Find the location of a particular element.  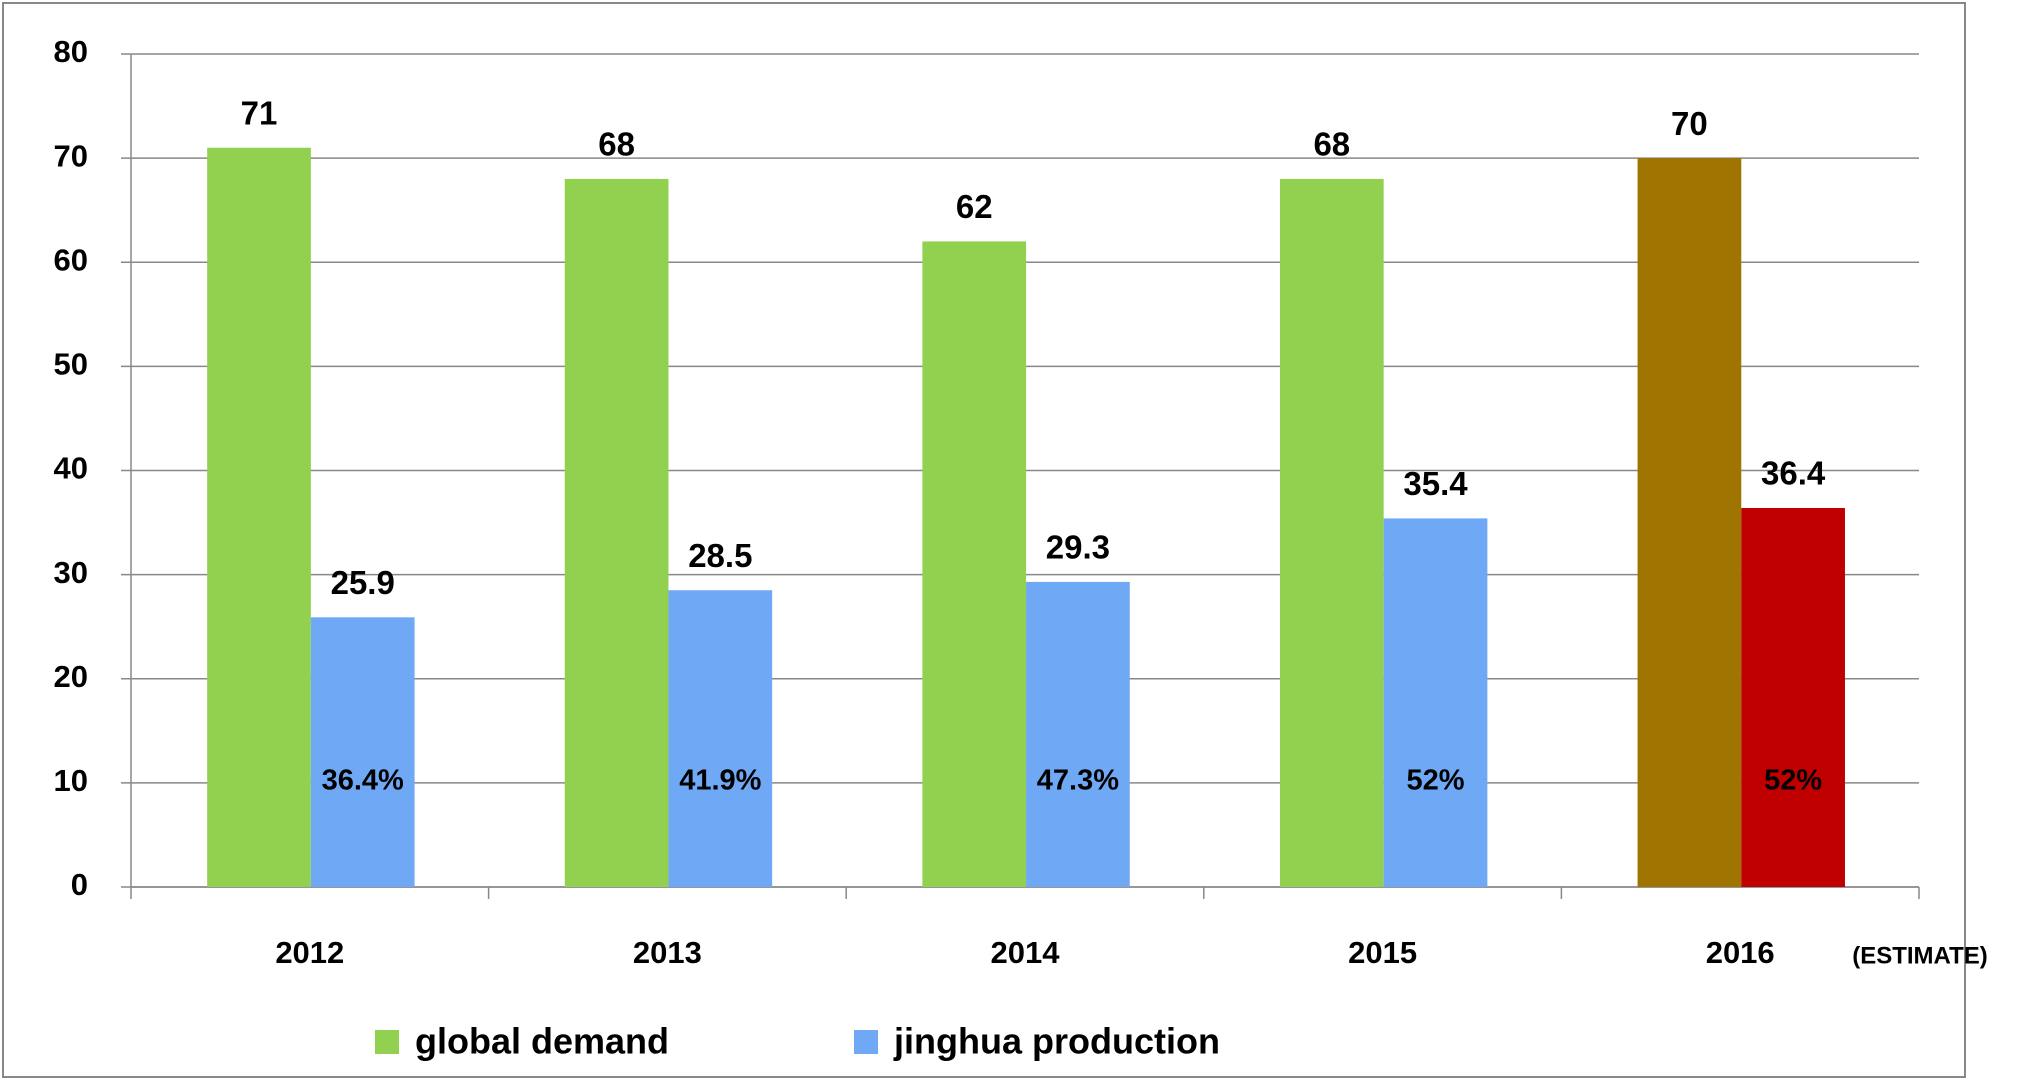

y-tick-label: 70 is located at coordinates (71, 155).